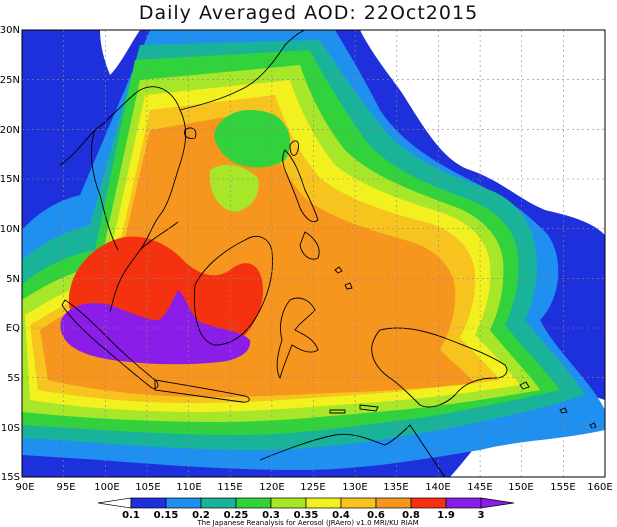  Describe the element at coordinates (376, 515) in the screenshot. I see `colorbar-label: 0.6` at that location.